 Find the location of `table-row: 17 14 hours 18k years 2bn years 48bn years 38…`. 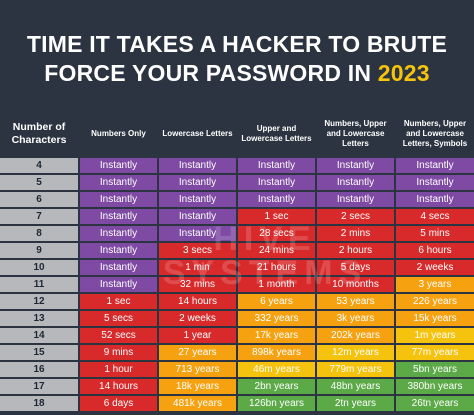

table-row: 17 14 hours 18k years 2bn years 48bn years 38… is located at coordinates (237, 387).